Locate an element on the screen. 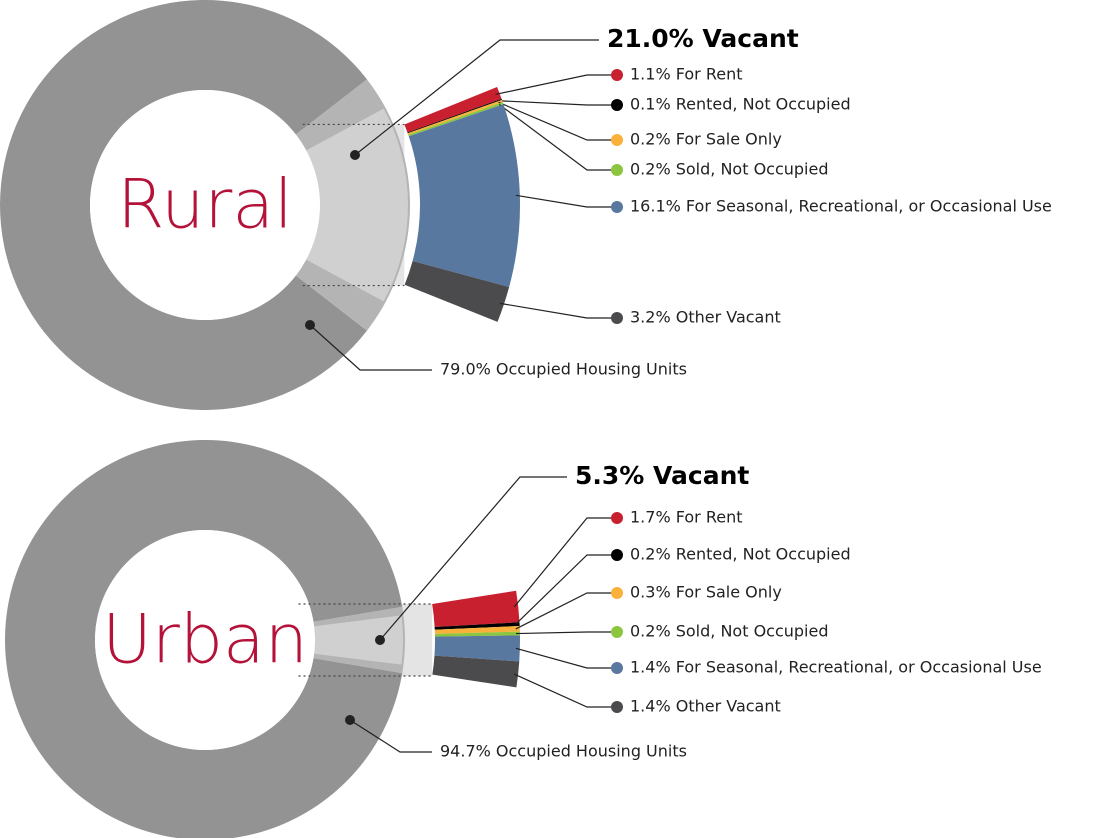 The width and height of the screenshot is (1099, 838). breakdown-label: 3.2% Other Vacant is located at coordinates (705, 317).